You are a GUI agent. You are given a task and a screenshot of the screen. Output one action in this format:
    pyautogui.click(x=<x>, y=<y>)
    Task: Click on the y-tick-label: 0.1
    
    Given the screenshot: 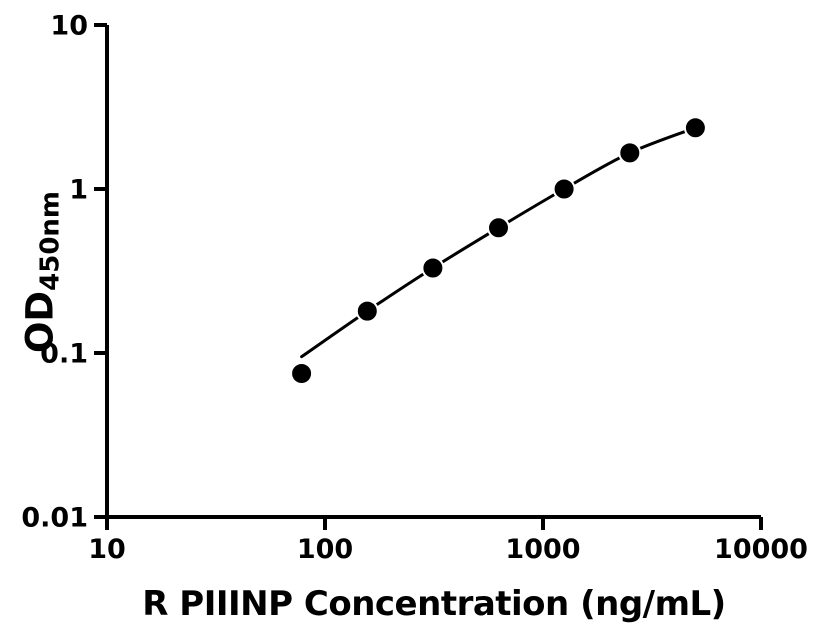 What is the action you would take?
    pyautogui.click(x=64, y=354)
    